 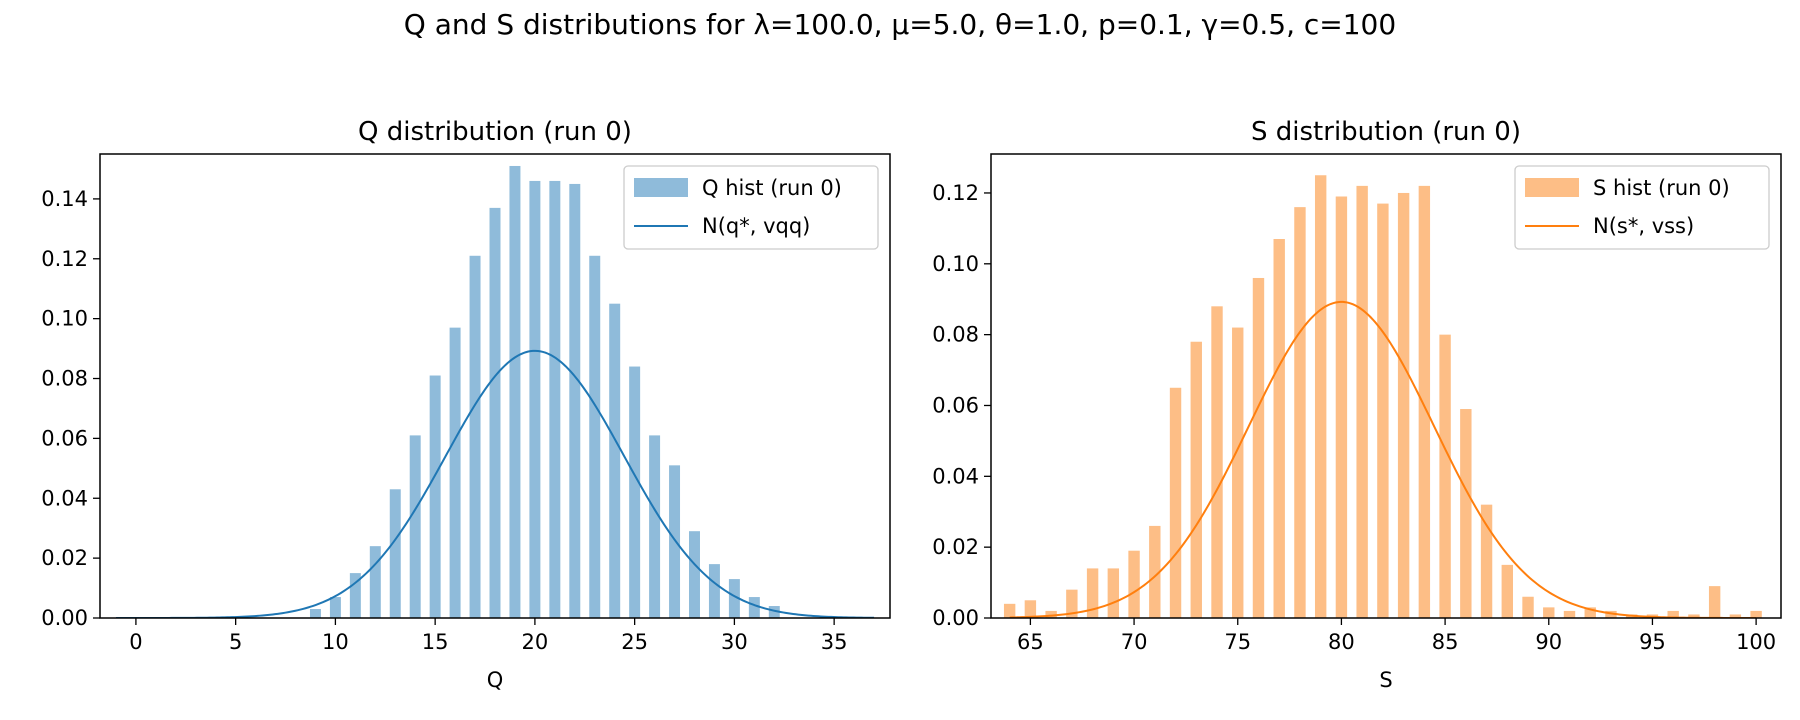 What do you see at coordinates (1237, 642) in the screenshot?
I see `s-x-tick-label: 75` at bounding box center [1237, 642].